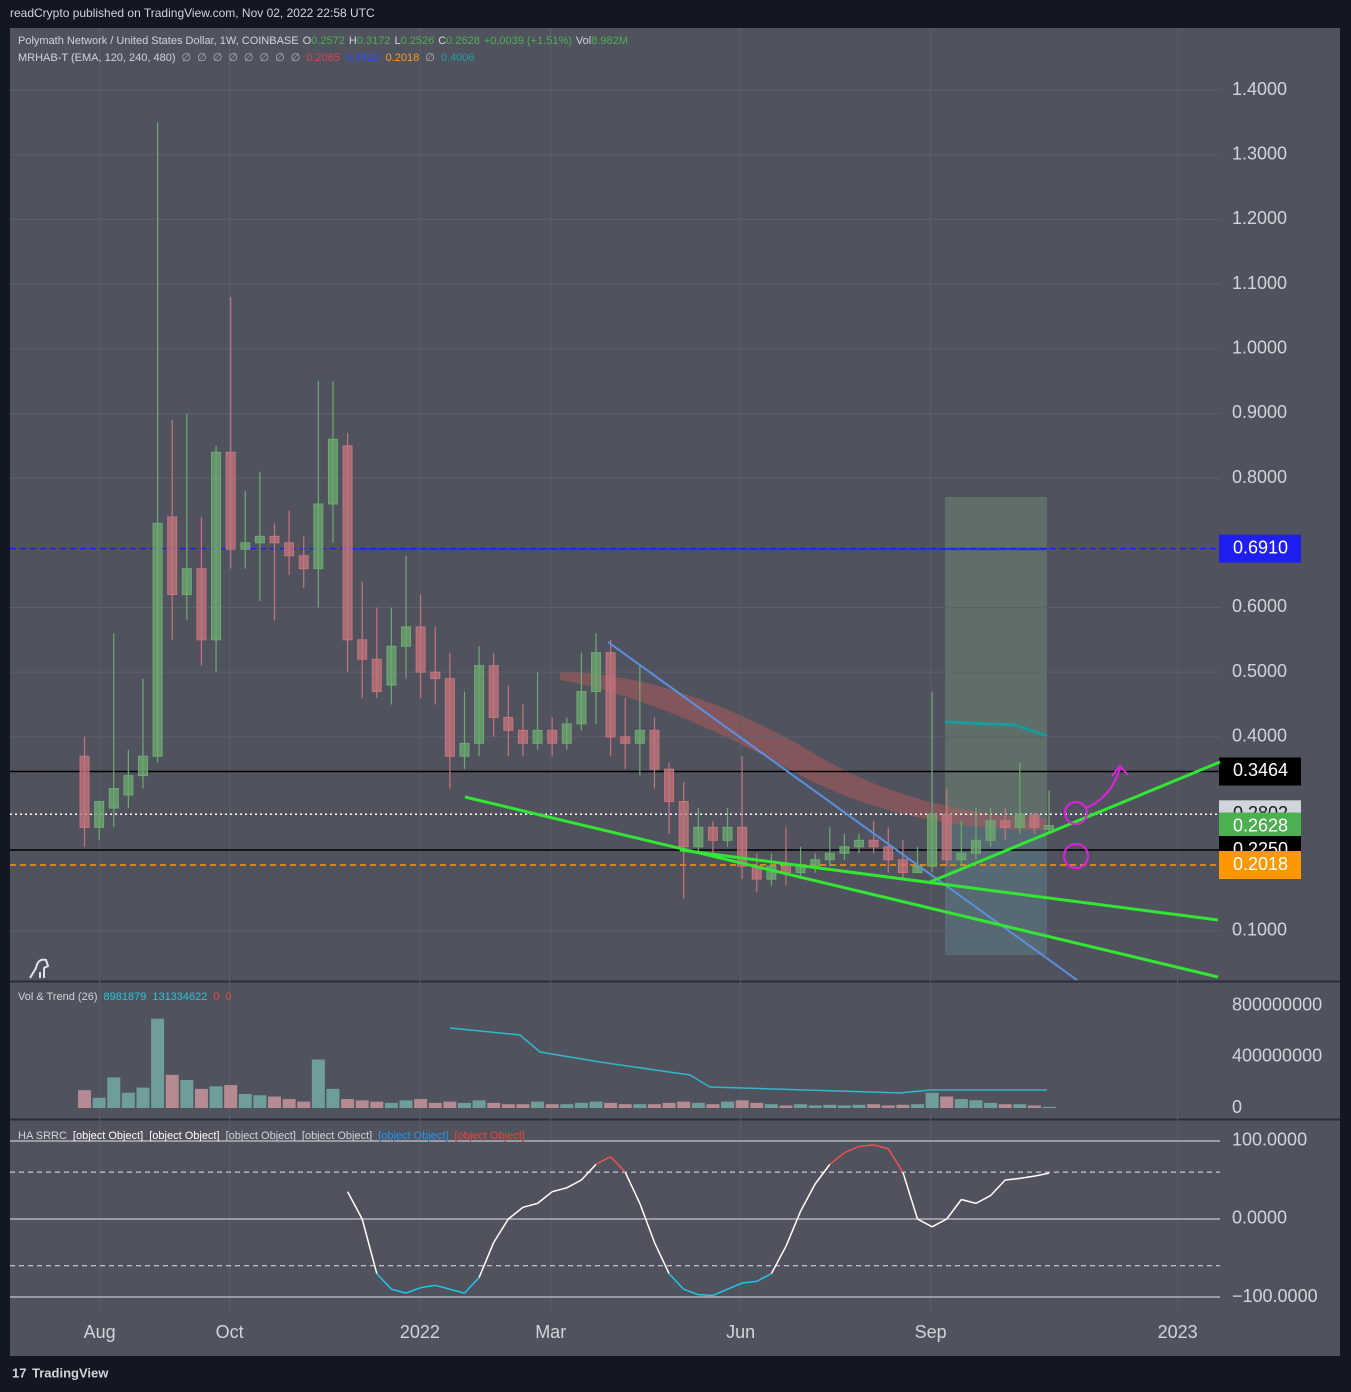 Image resolution: width=1351 pixels, height=1392 pixels. What do you see at coordinates (323, 58) in the screenshot?
I see `legend-item: 0.2065` at bounding box center [323, 58].